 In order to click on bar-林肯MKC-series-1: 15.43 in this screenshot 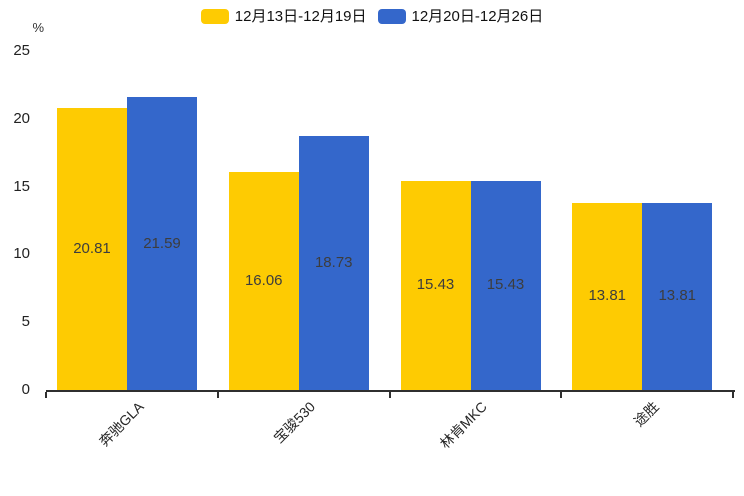, I will do `click(435, 285)`.